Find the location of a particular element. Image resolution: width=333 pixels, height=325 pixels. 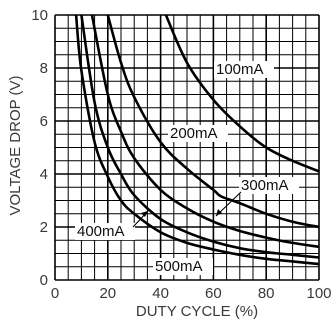

y-tick-label: 0 is located at coordinates (44, 280).